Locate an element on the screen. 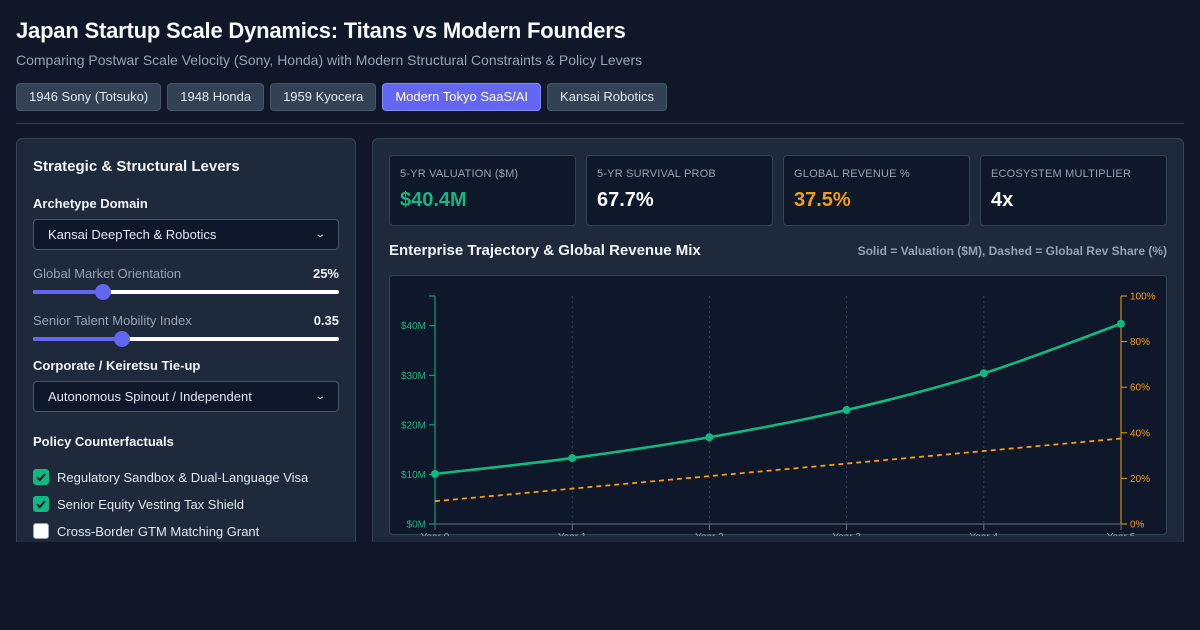 The height and width of the screenshot is (630, 1200). policy-label: Regulatory Sandbox & Dual-Language Visa is located at coordinates (183, 477).